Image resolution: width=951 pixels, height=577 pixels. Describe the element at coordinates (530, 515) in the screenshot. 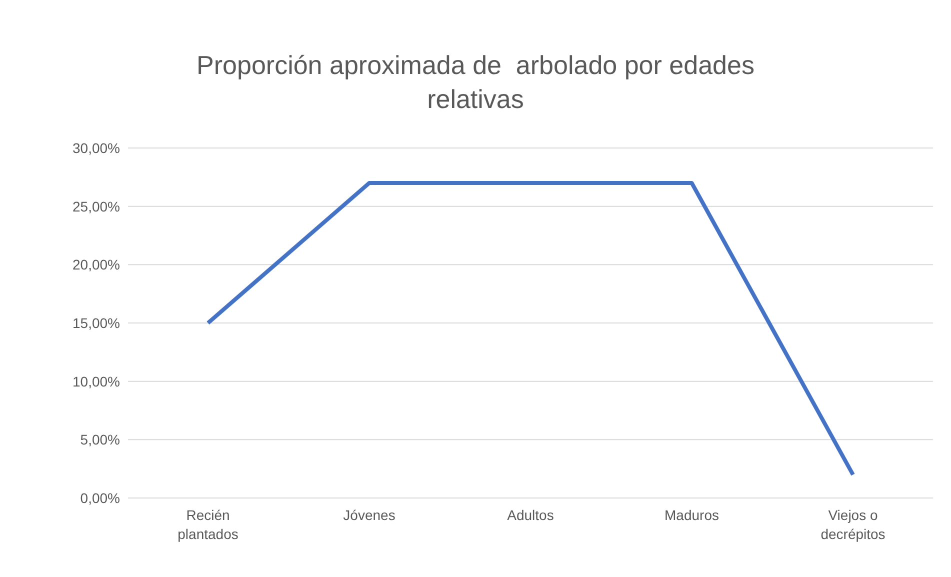

I see `x-tick-label: Adultos` at that location.